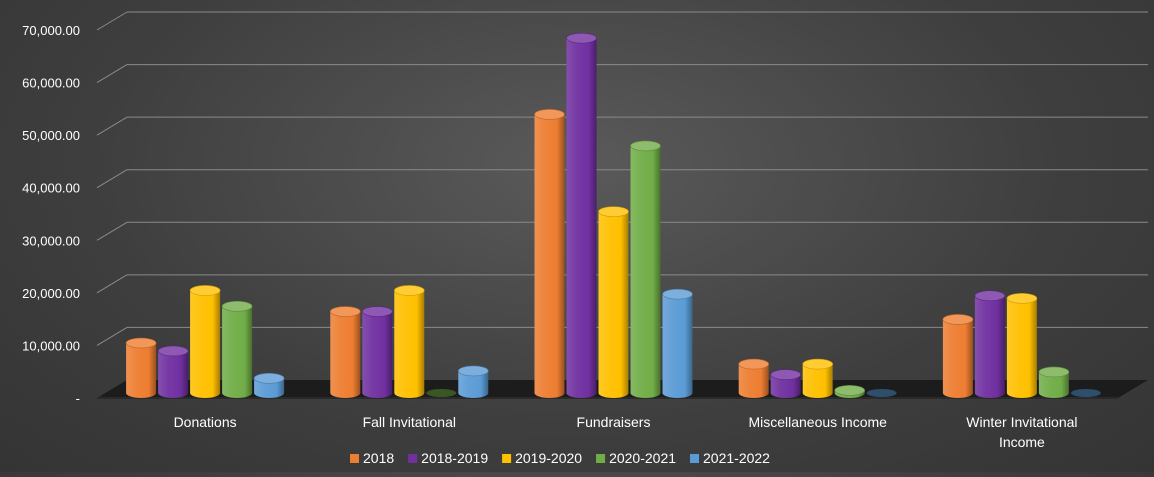 The image size is (1154, 477). What do you see at coordinates (269, 385) in the screenshot?
I see `bar-donations-2021-2022` at bounding box center [269, 385].